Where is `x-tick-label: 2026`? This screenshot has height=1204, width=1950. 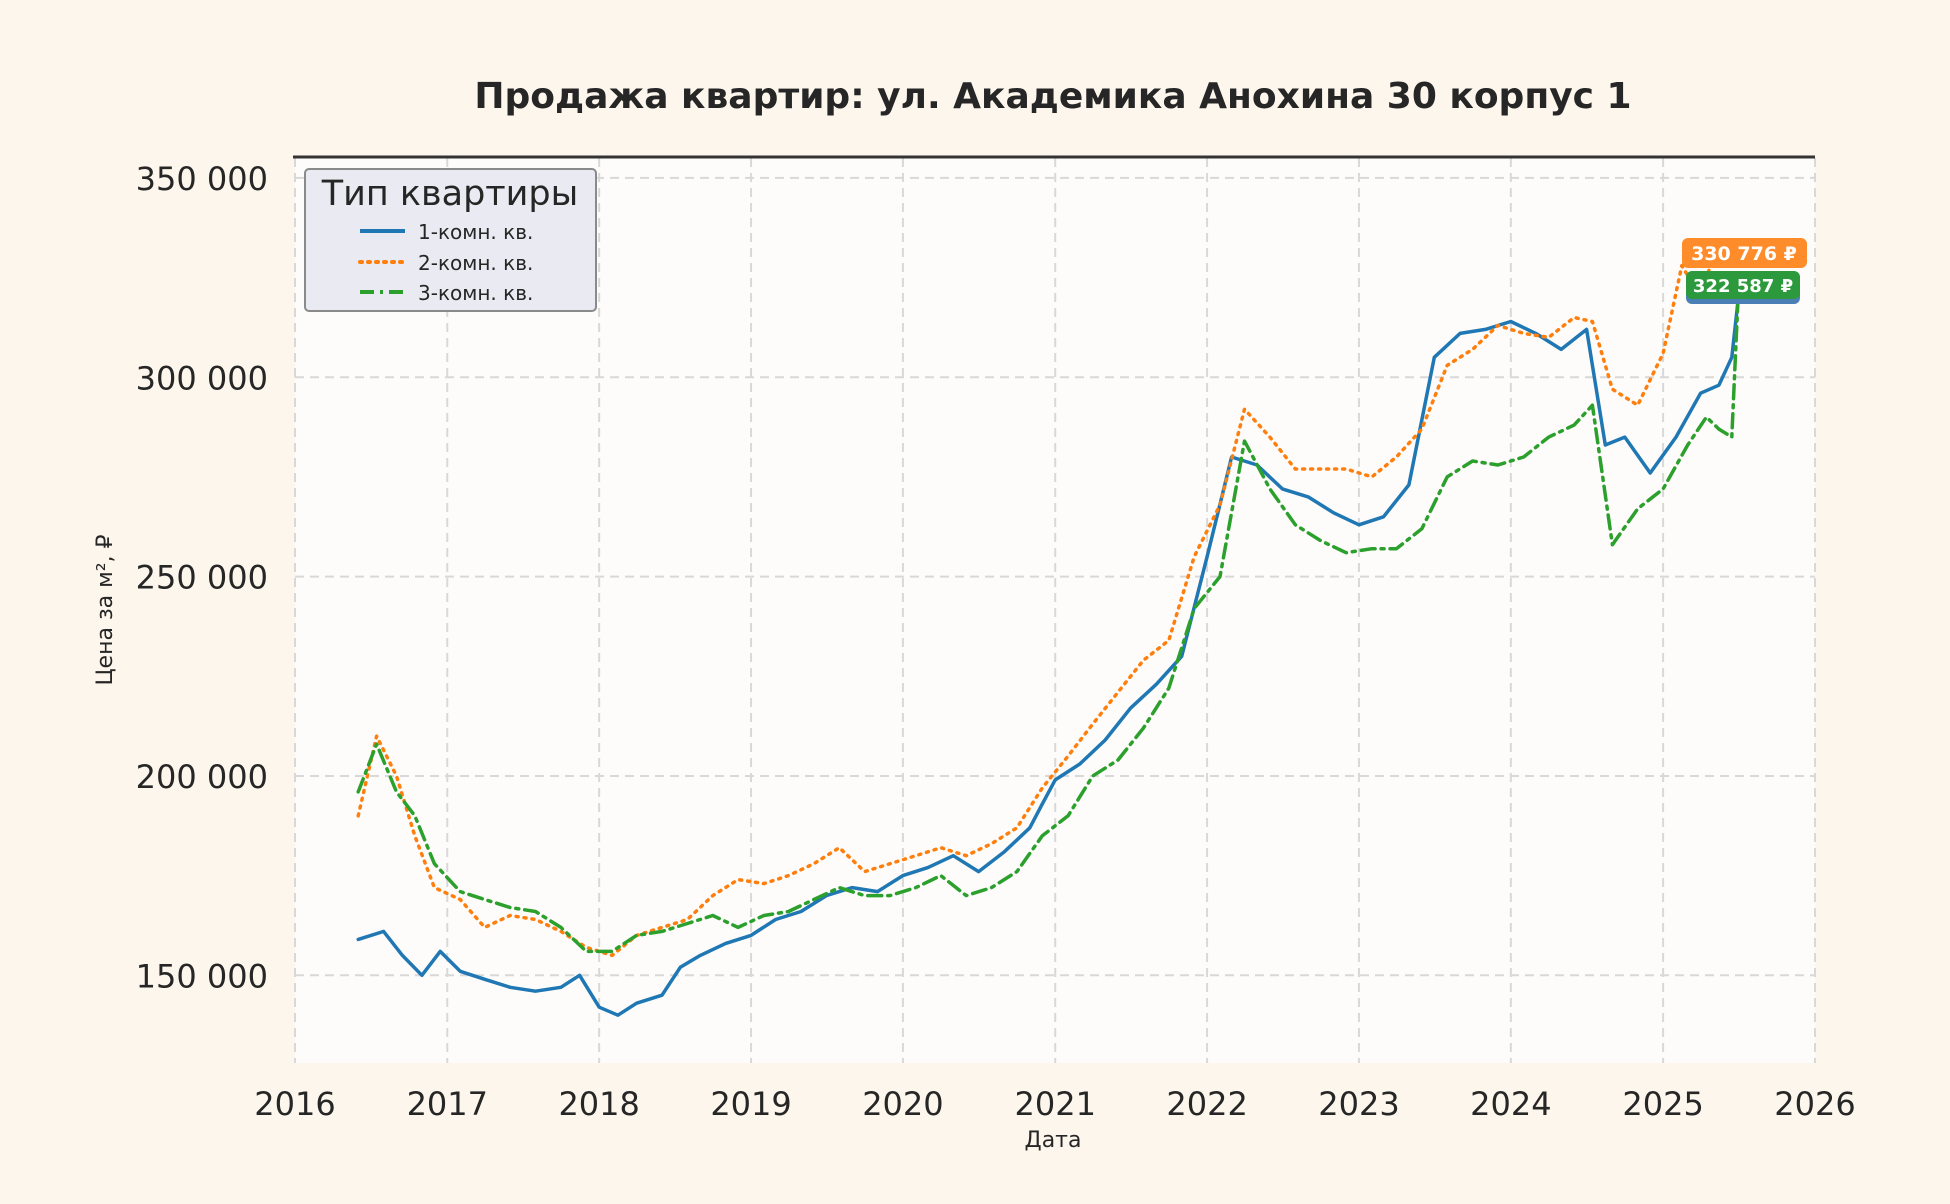
x-tick-label: 2026 is located at coordinates (1814, 1104).